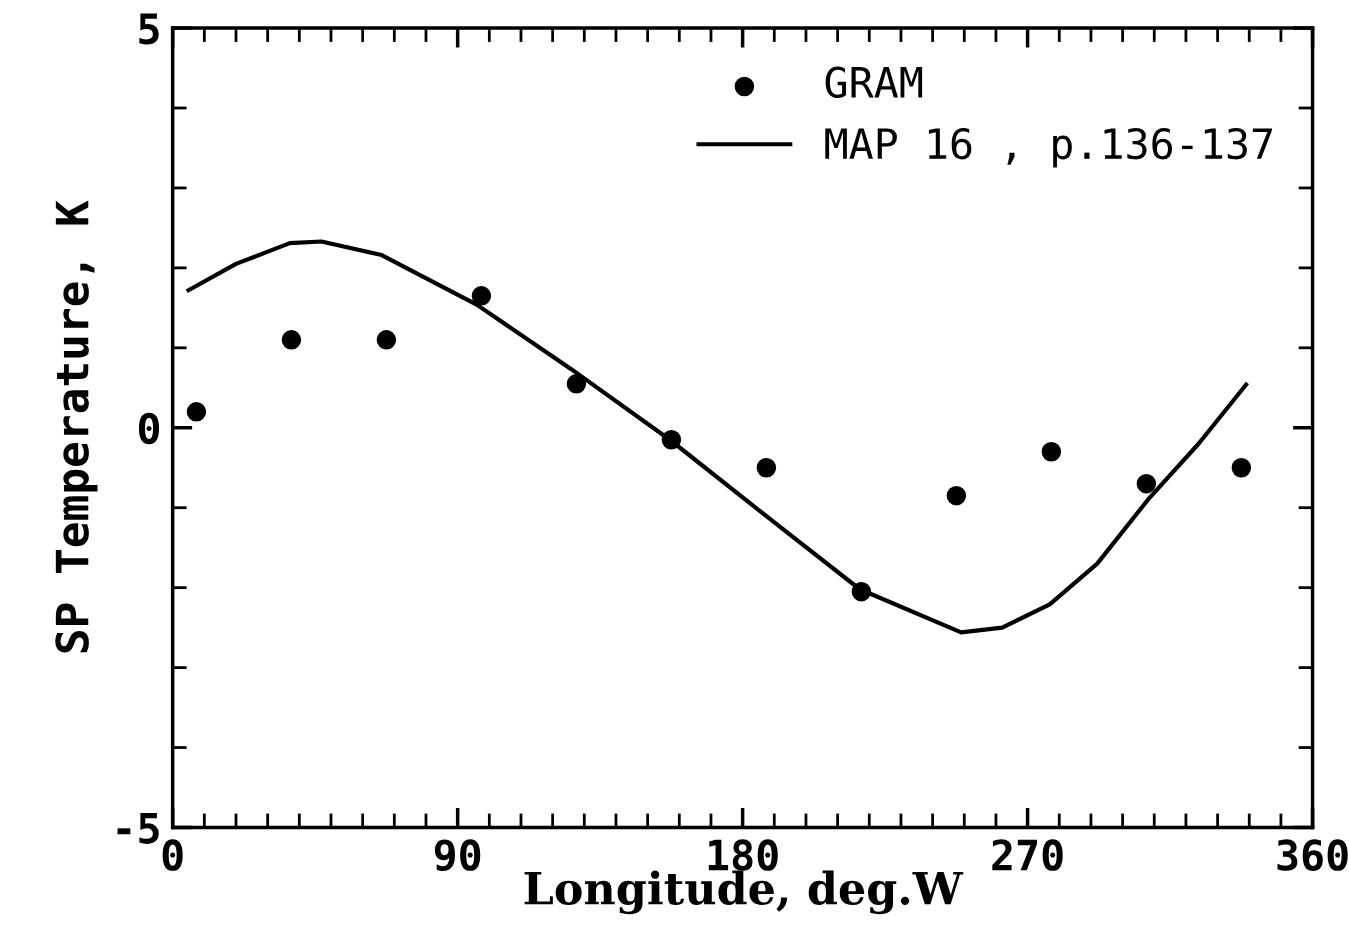 Image resolution: width=1349 pixels, height=935 pixels. Describe the element at coordinates (149, 428) in the screenshot. I see `y-tick-label: 0` at that location.